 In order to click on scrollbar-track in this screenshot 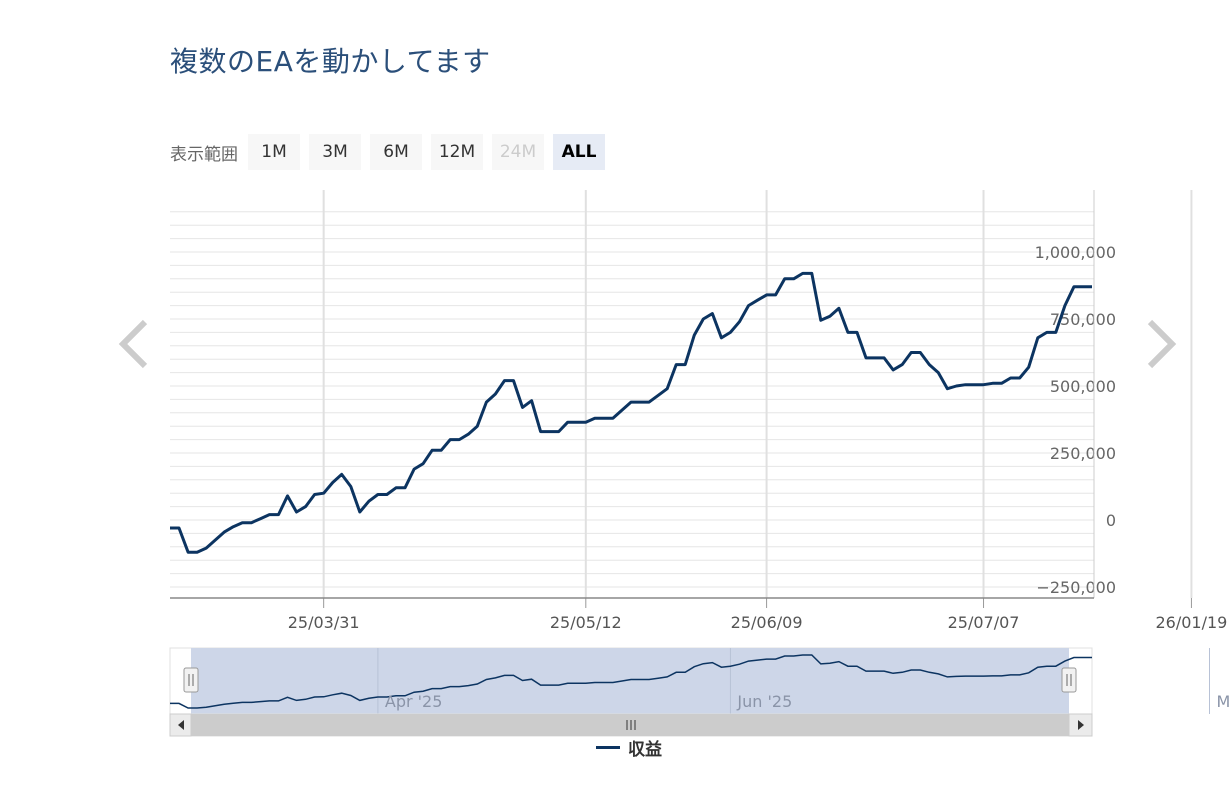, I will do `click(631, 725)`.